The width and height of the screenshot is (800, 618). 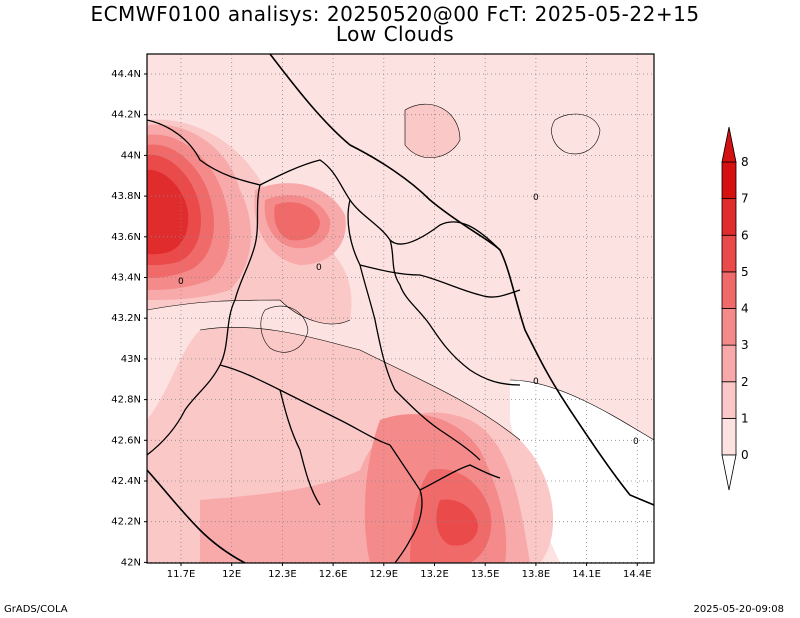 What do you see at coordinates (131, 562) in the screenshot?
I see `latitude-tick-label: 42N` at bounding box center [131, 562].